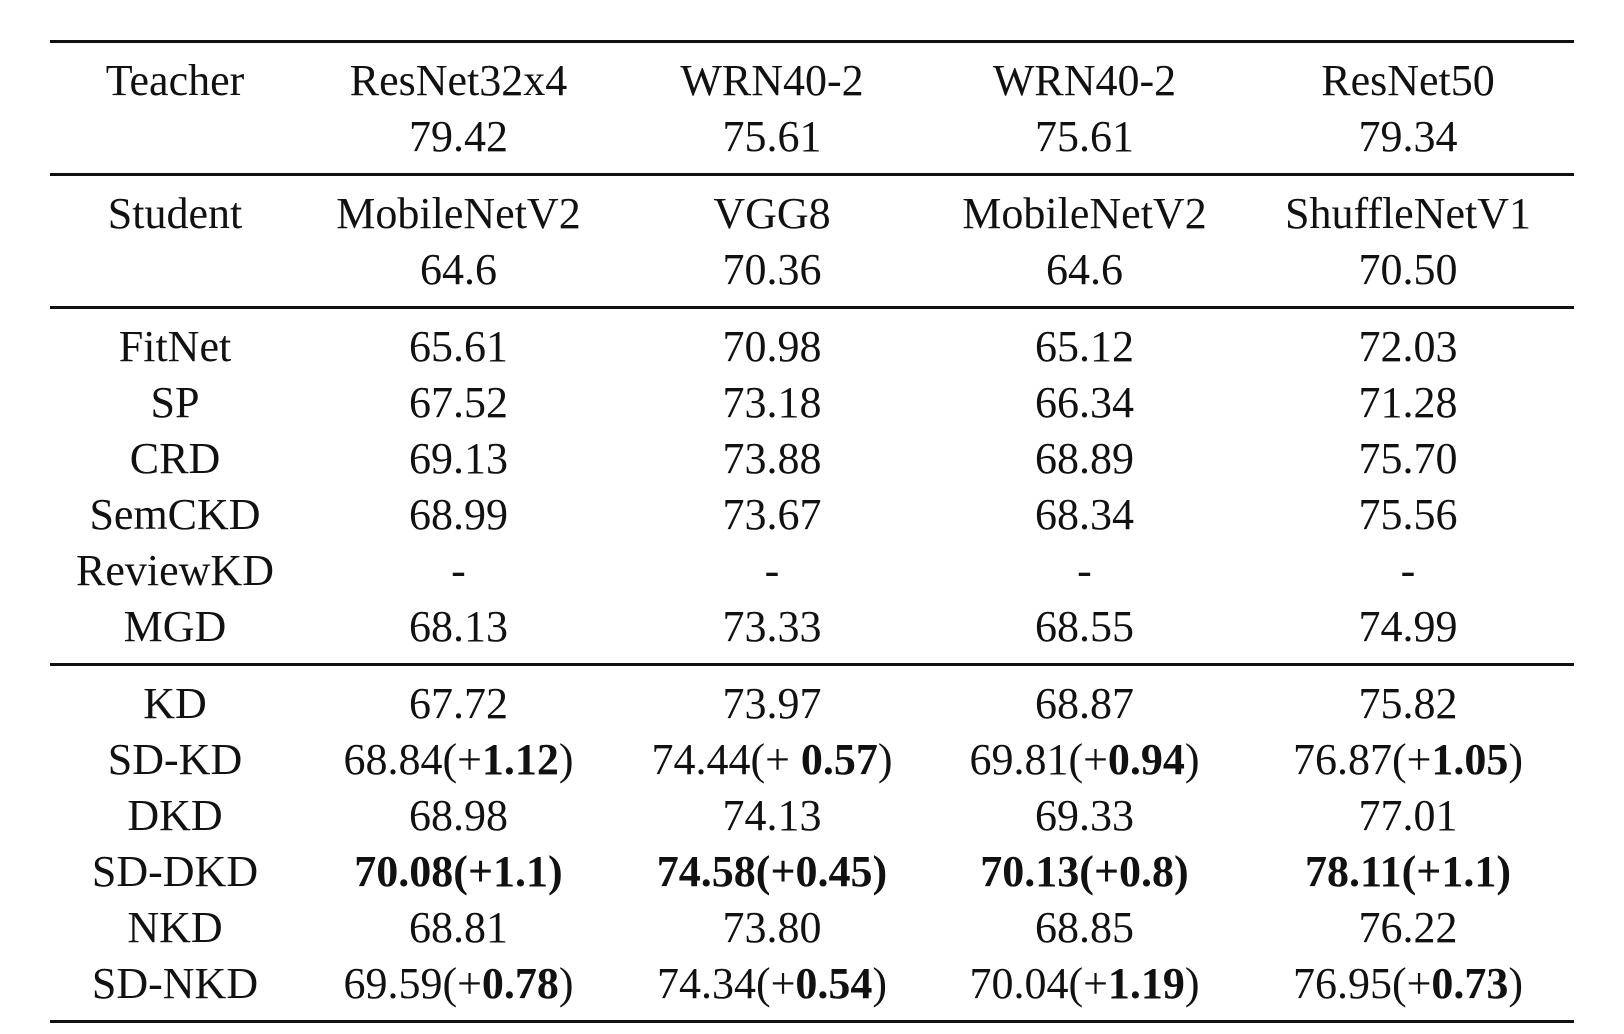 Image resolution: width=1624 pixels, height=1034 pixels. Describe the element at coordinates (458, 514) in the screenshot. I see `accuracy-cell: 68.99` at that location.